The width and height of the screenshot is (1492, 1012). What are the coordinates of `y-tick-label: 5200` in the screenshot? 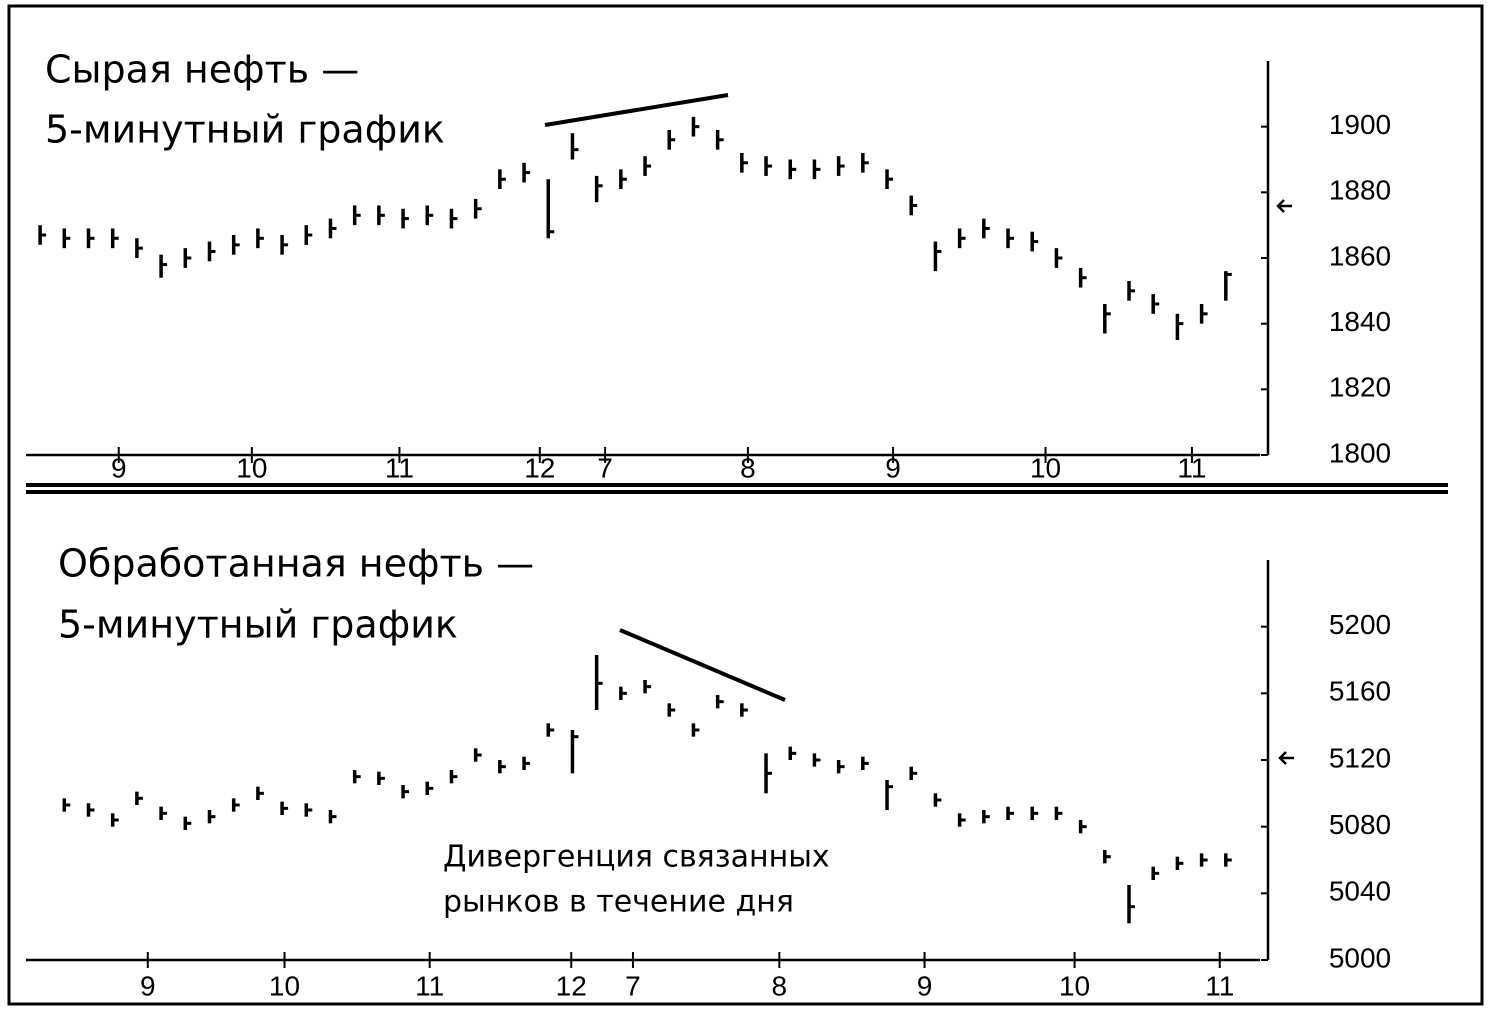 It's located at (1360, 624).